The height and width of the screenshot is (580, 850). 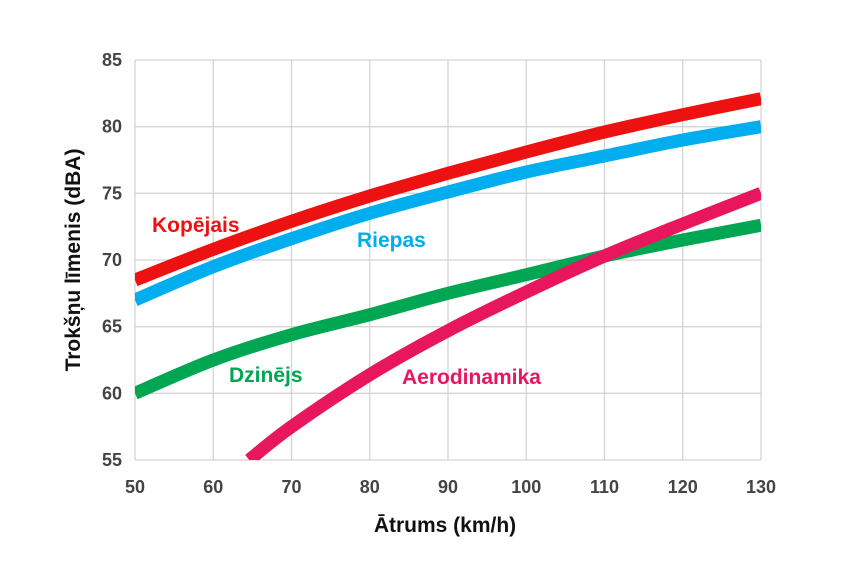 What do you see at coordinates (112, 393) in the screenshot?
I see `y-tick-label: 60` at bounding box center [112, 393].